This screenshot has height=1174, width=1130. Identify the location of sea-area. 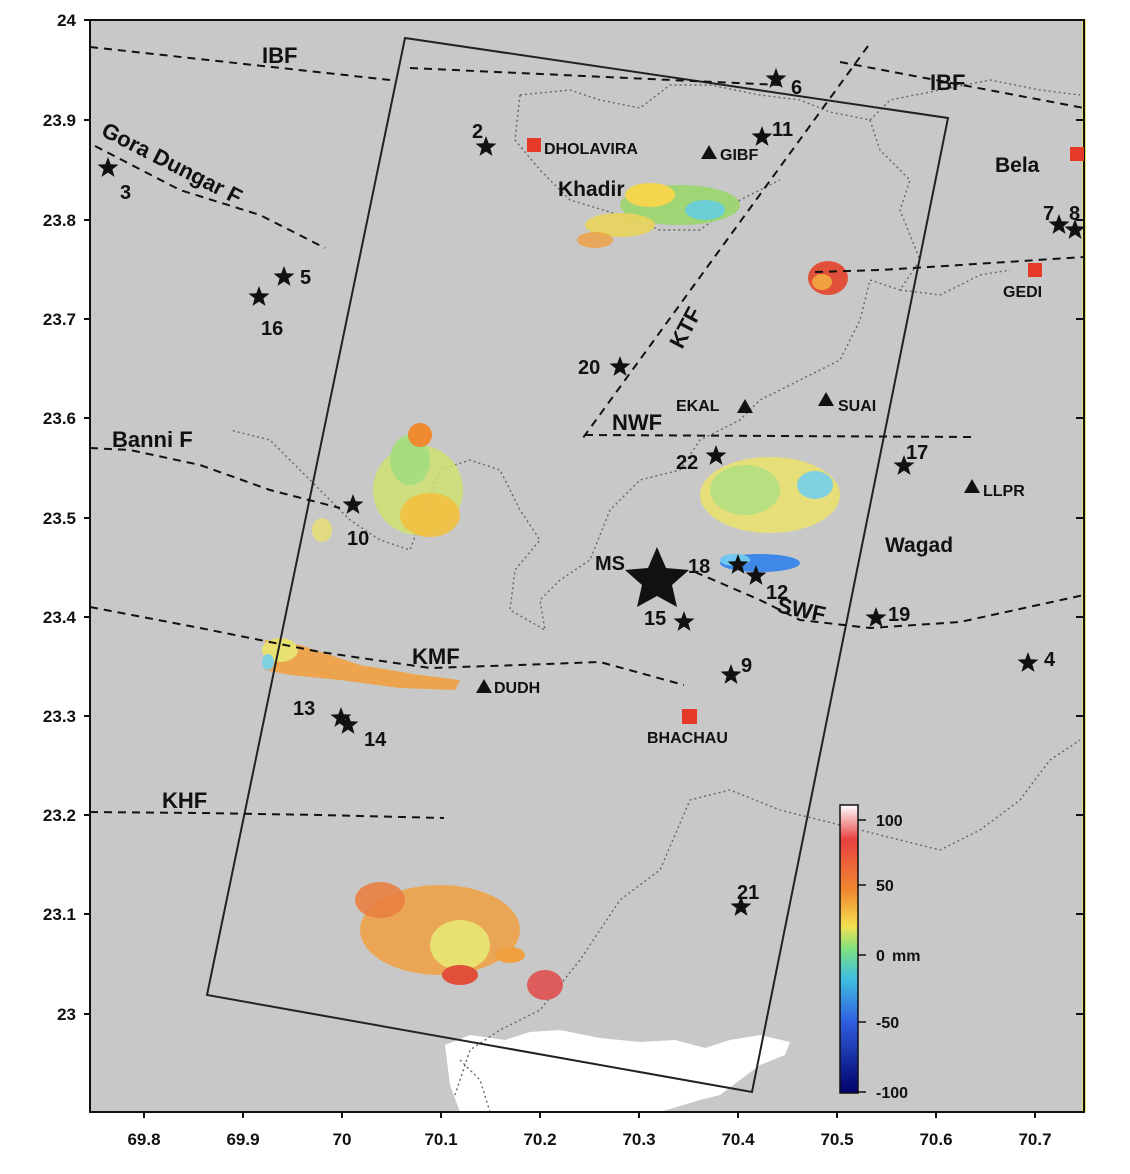
(617, 1071).